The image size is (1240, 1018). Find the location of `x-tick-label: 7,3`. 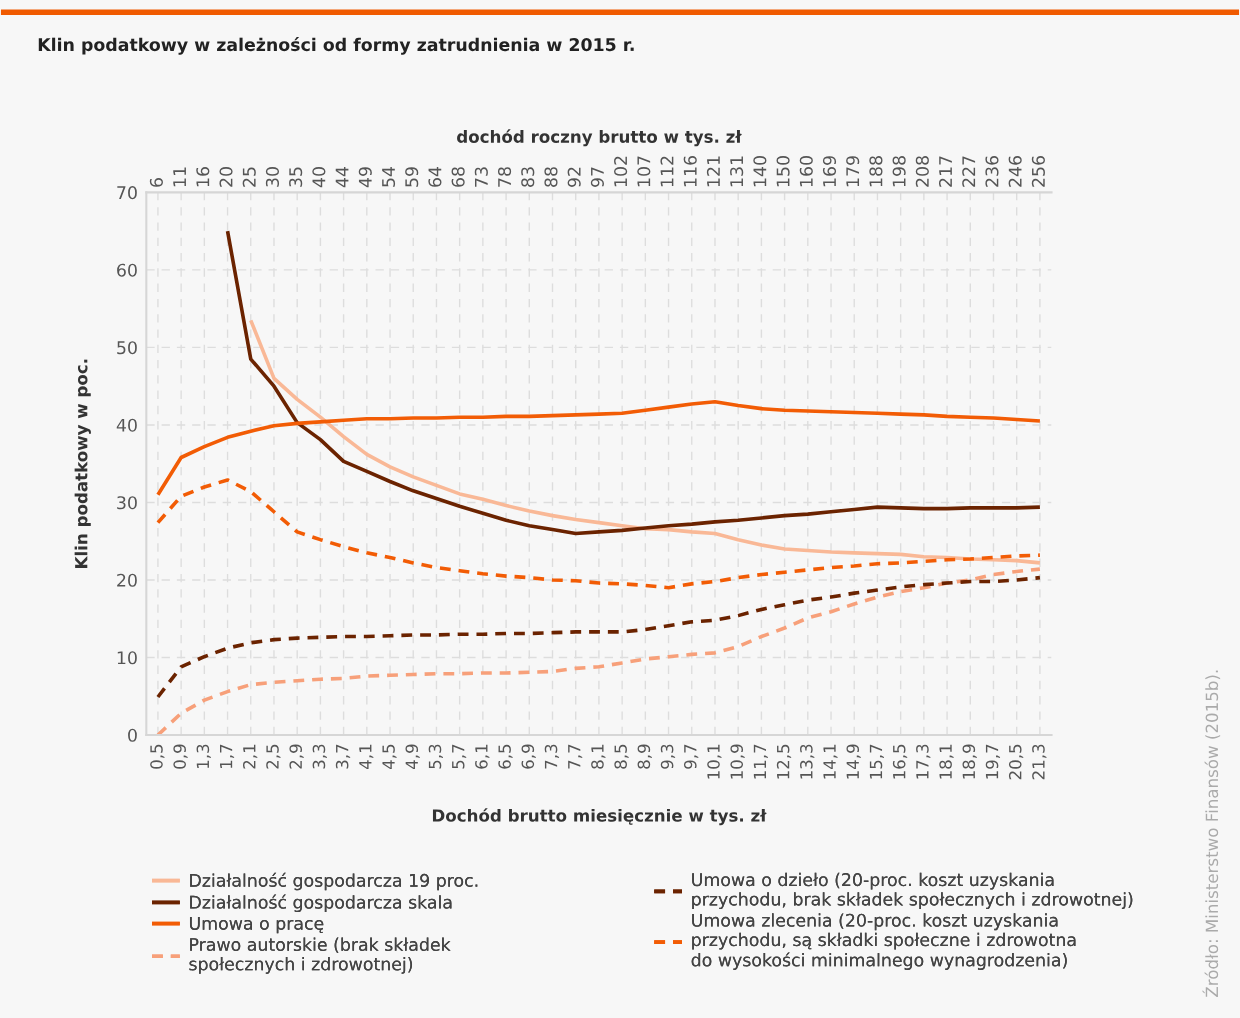

x-tick-label: 7,3 is located at coordinates (552, 756).